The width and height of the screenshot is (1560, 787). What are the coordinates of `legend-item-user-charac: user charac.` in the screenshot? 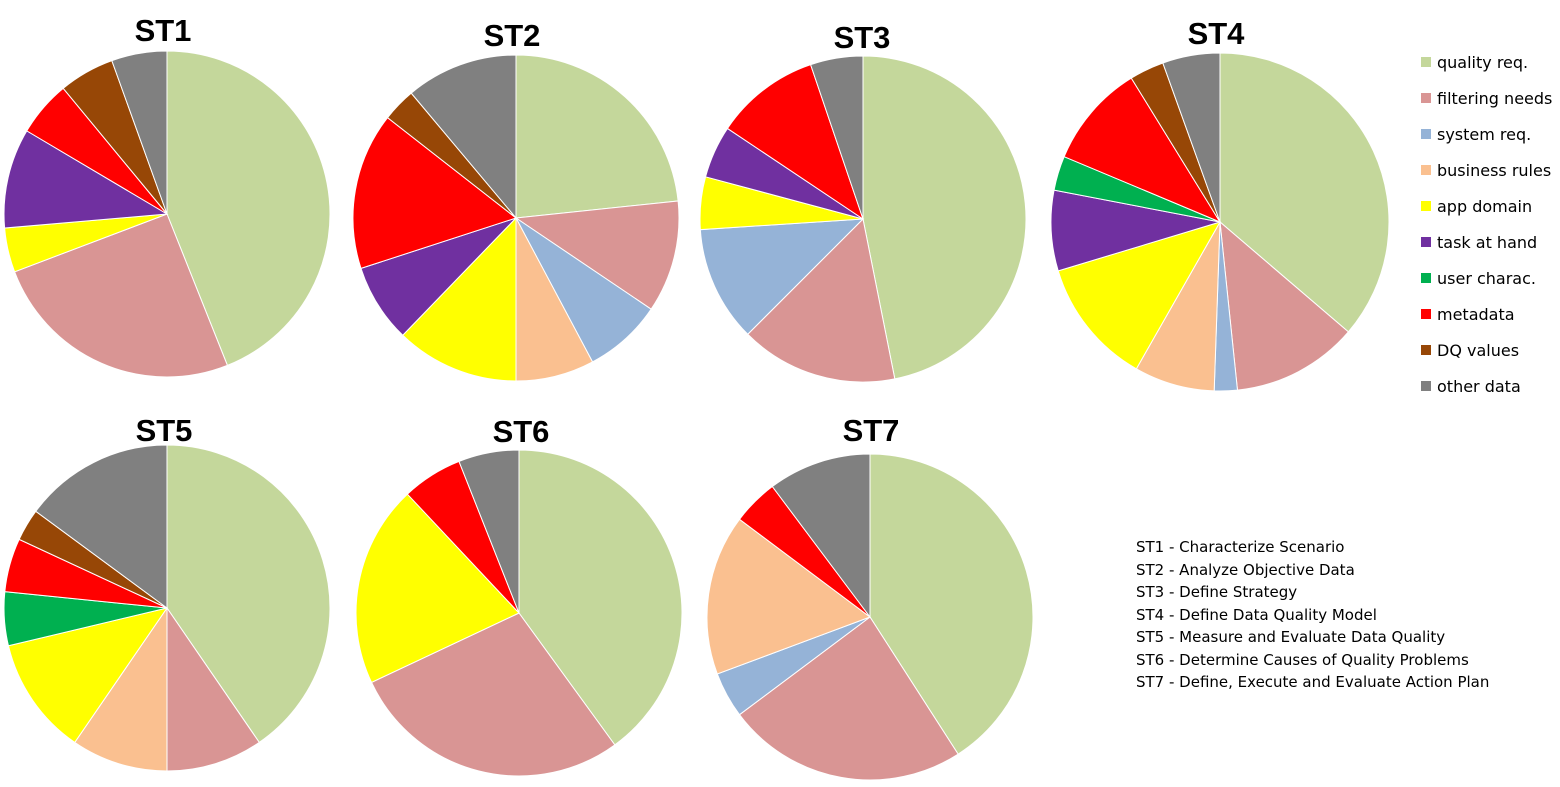 It's located at (1490, 278).